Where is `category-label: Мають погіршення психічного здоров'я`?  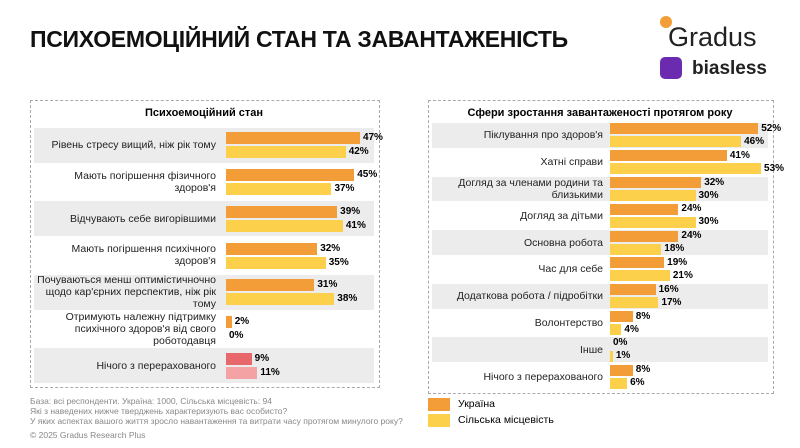
category-label: Мають погіршення психічного здоров'я is located at coordinates (143, 255).